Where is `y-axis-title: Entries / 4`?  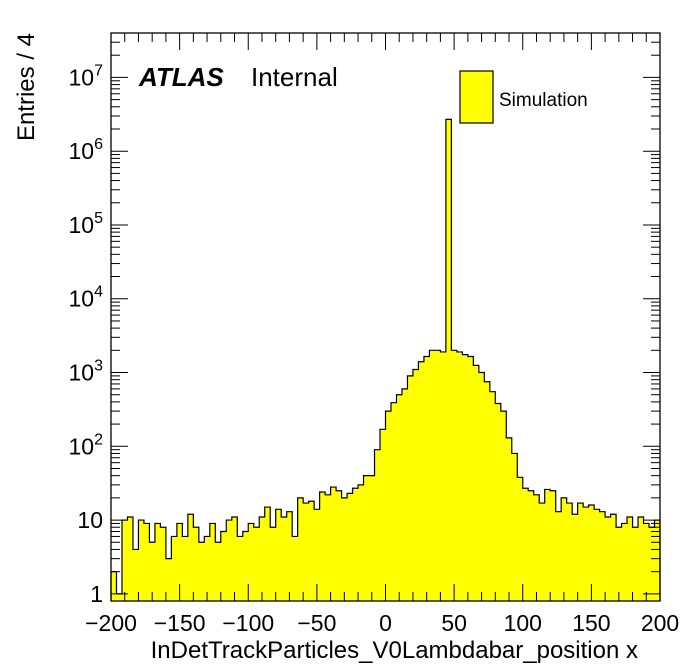 y-axis-title: Entries / 4 is located at coordinates (26, 87).